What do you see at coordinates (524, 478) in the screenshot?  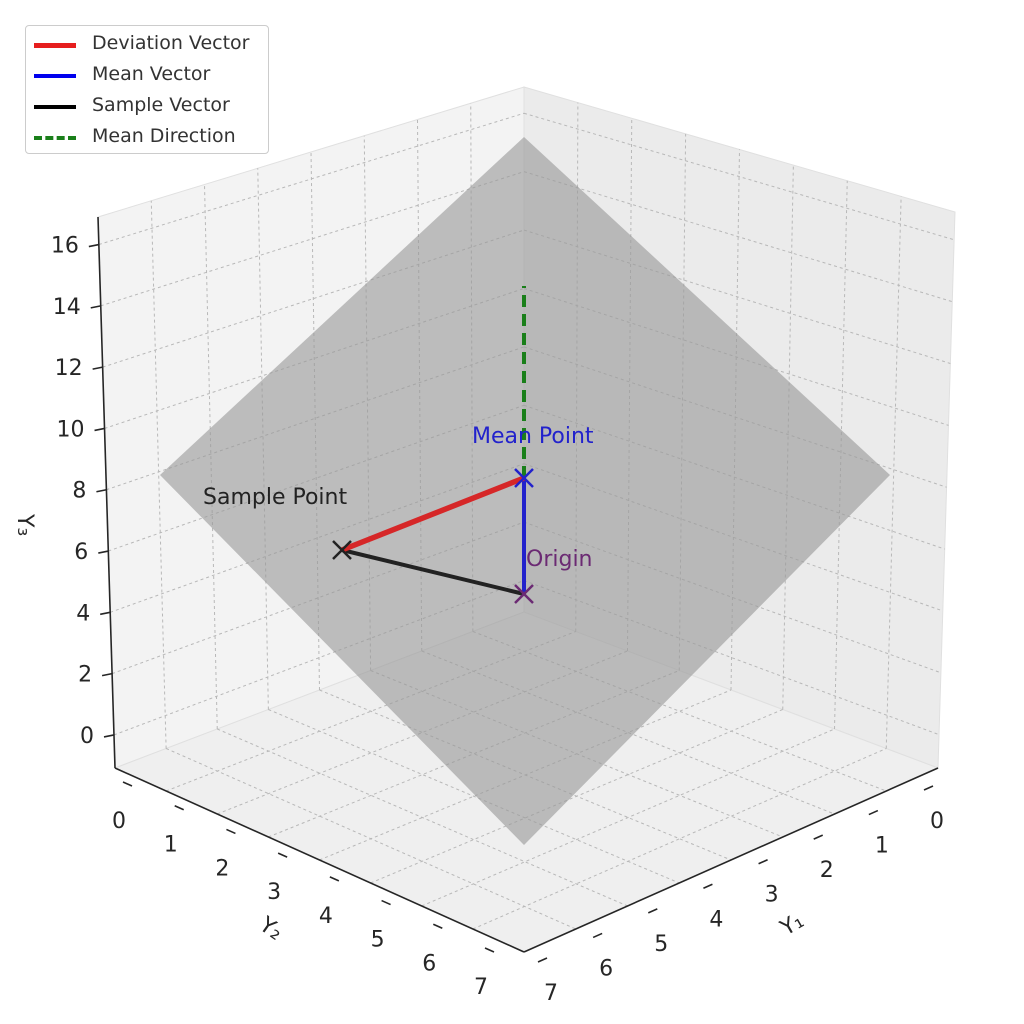 I see `mean-point-marker` at bounding box center [524, 478].